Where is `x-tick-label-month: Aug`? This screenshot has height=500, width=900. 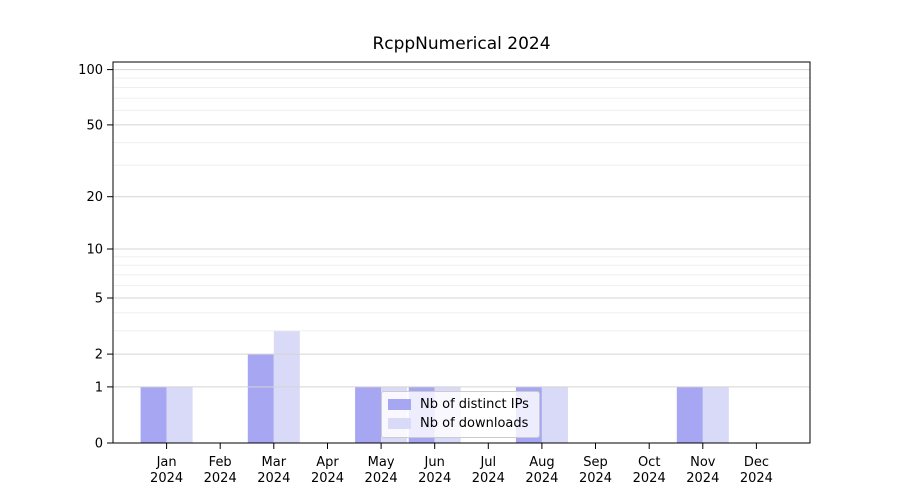 x-tick-label-month: Aug is located at coordinates (541, 462).